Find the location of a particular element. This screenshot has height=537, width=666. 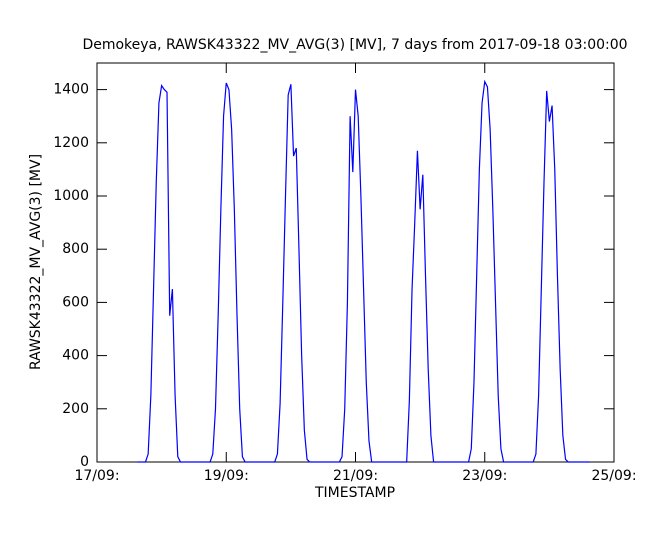

x-tick-label: 23/09: is located at coordinates (484, 476).